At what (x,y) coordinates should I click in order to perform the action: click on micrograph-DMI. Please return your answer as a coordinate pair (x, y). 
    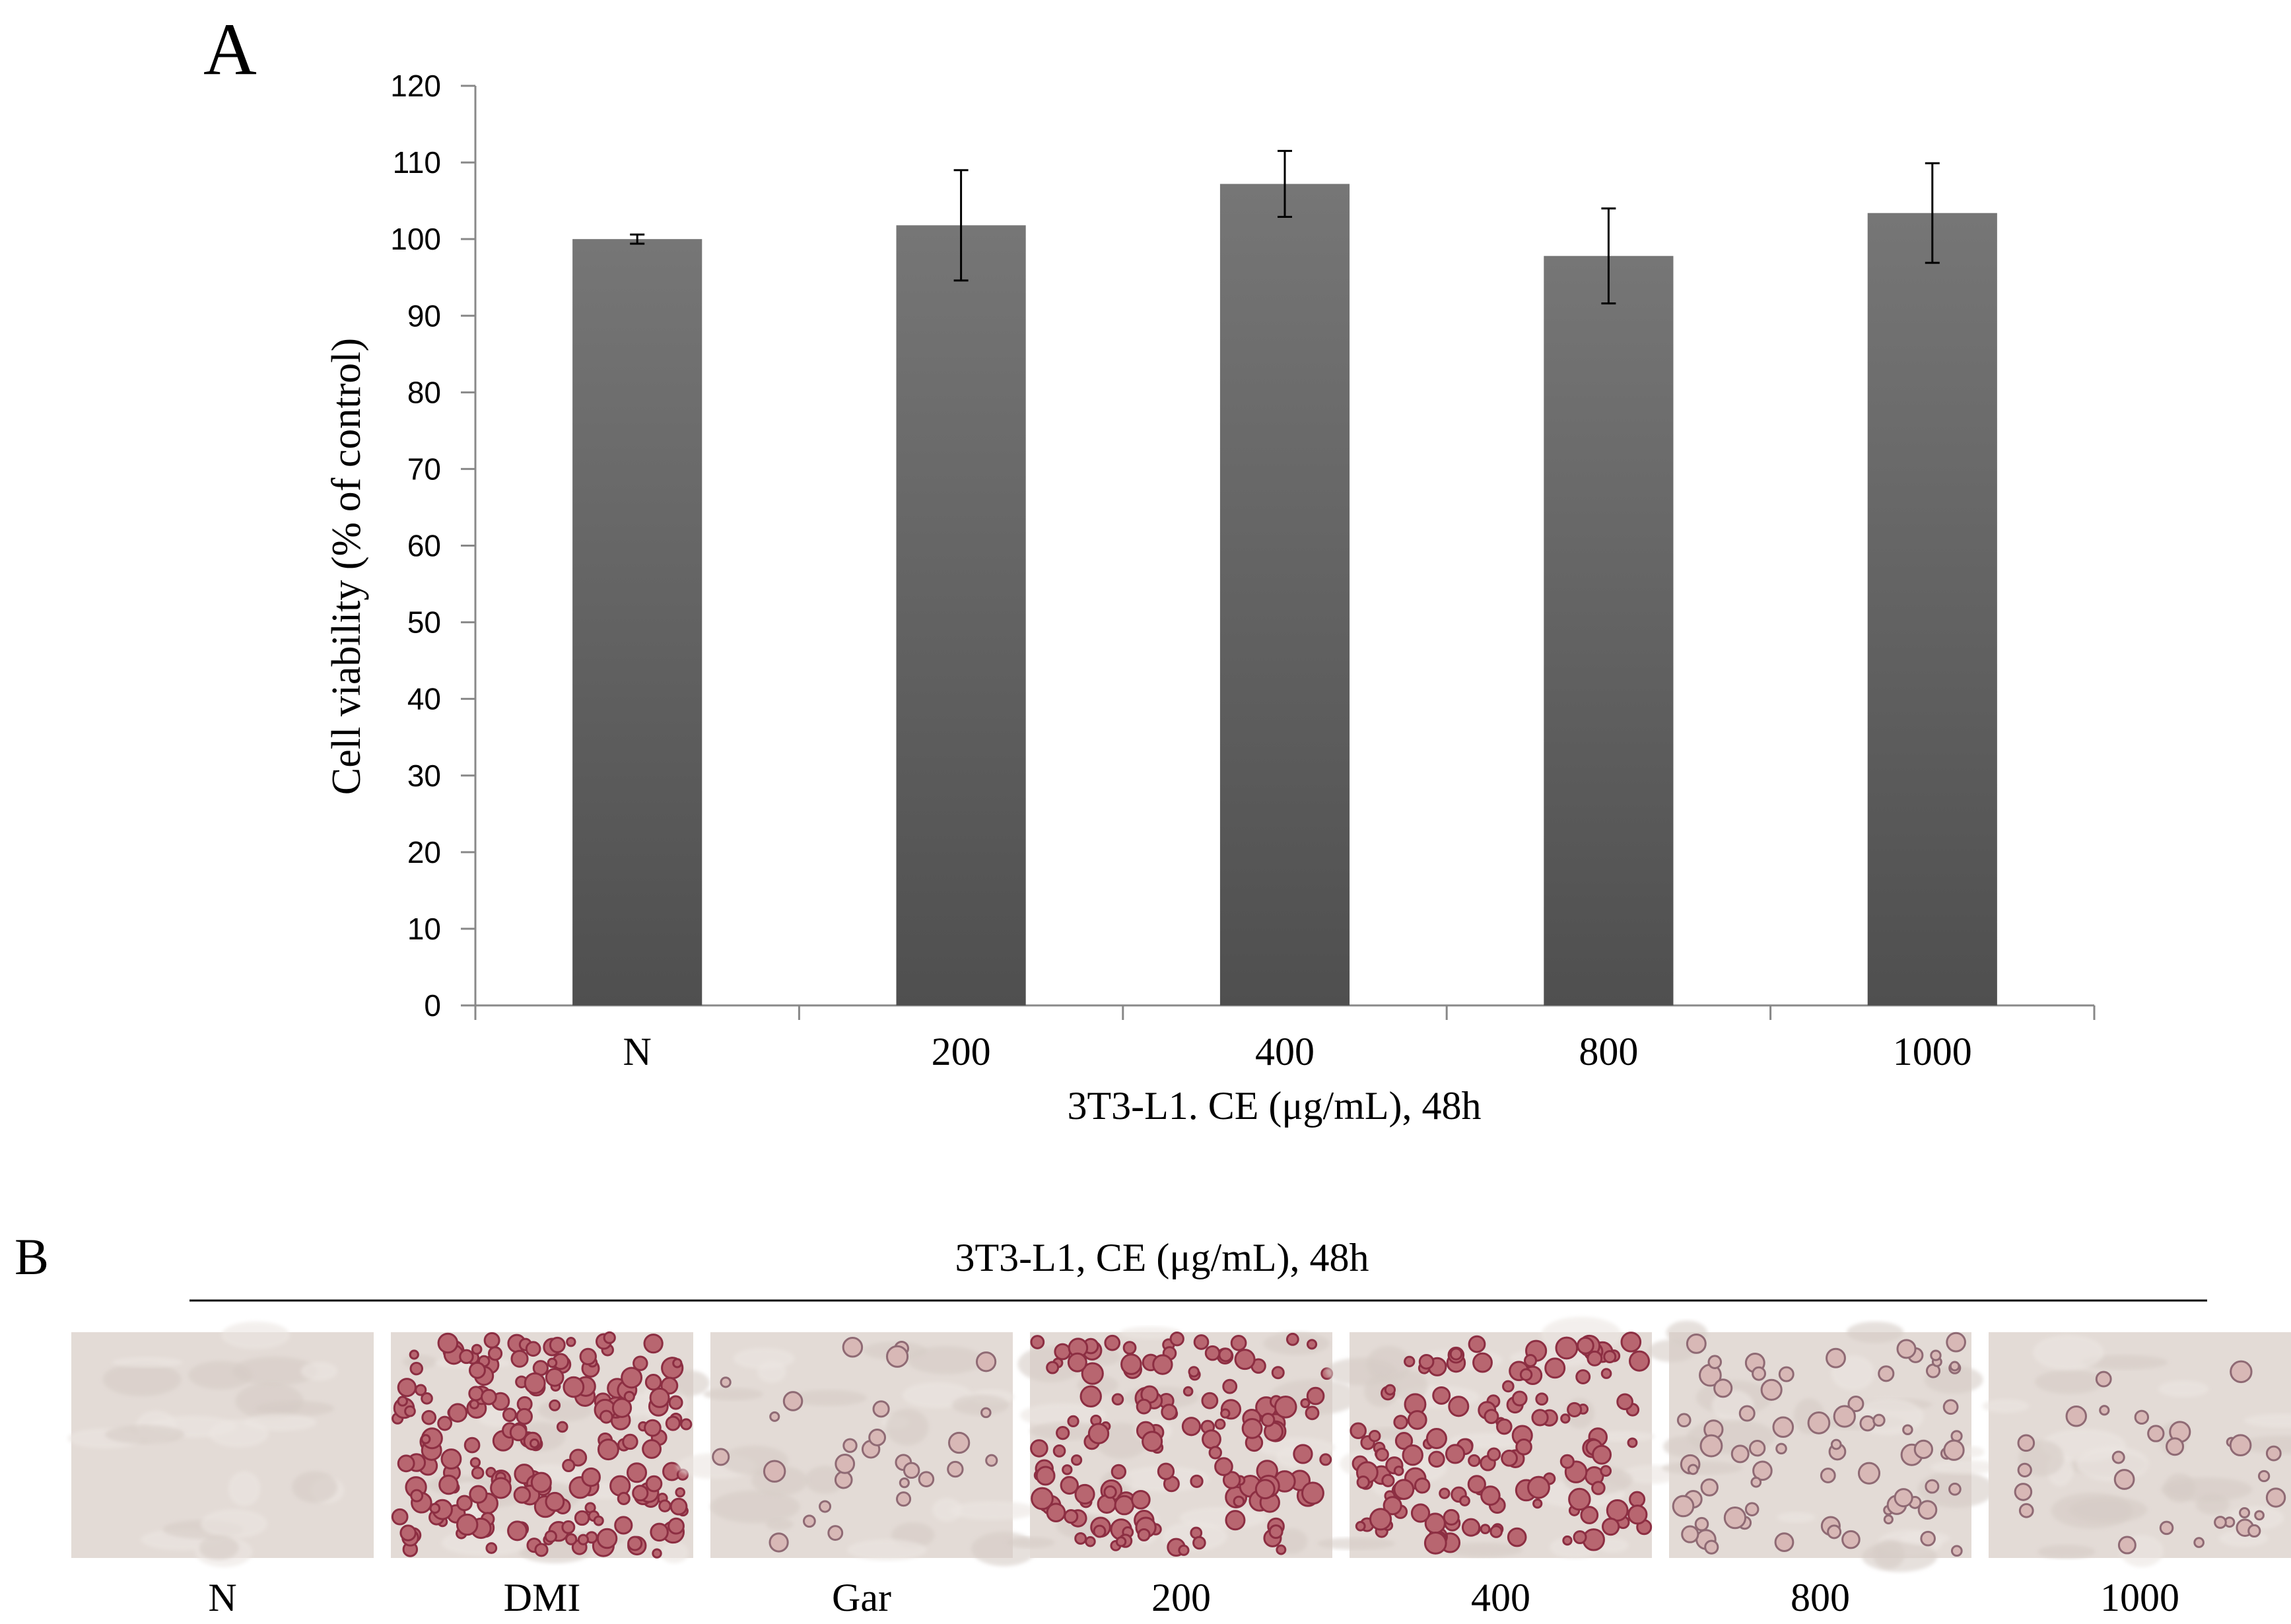
    Looking at the image, I should click on (550, 1447).